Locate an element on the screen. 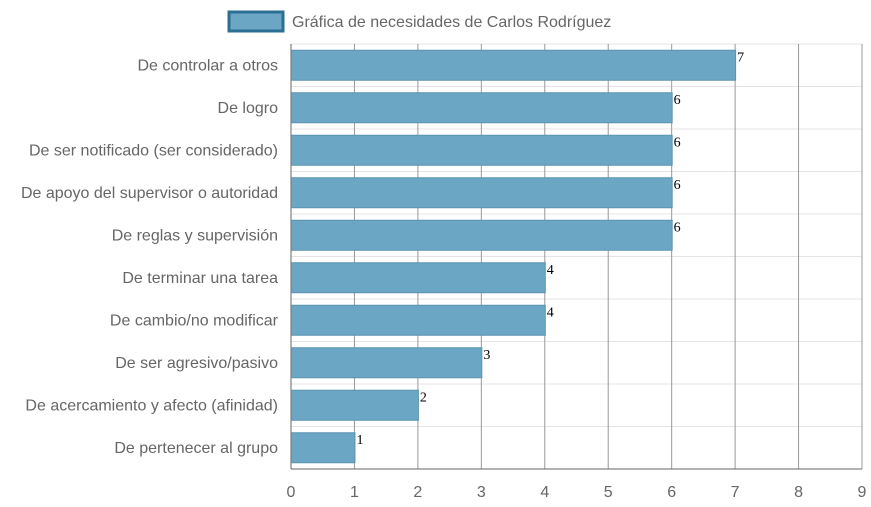 The image size is (871, 507). x-tick-label: 6 is located at coordinates (671, 492).